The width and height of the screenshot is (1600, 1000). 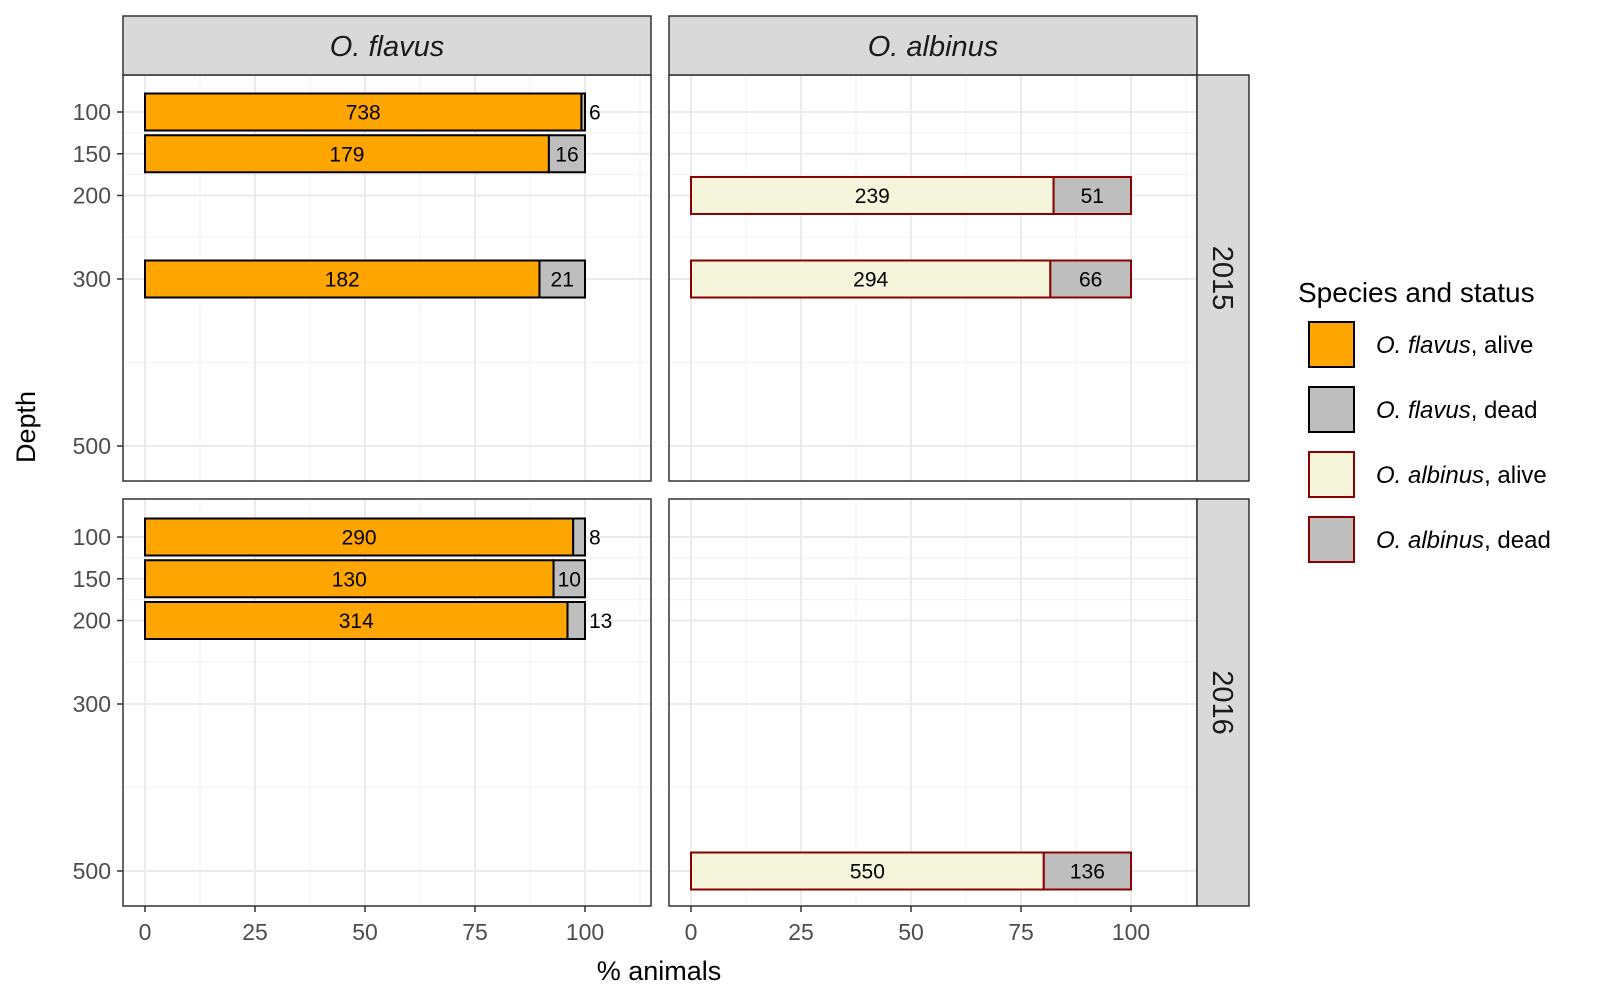 I want to click on legend-item: O. flavus, alive, so click(x=1420, y=344).